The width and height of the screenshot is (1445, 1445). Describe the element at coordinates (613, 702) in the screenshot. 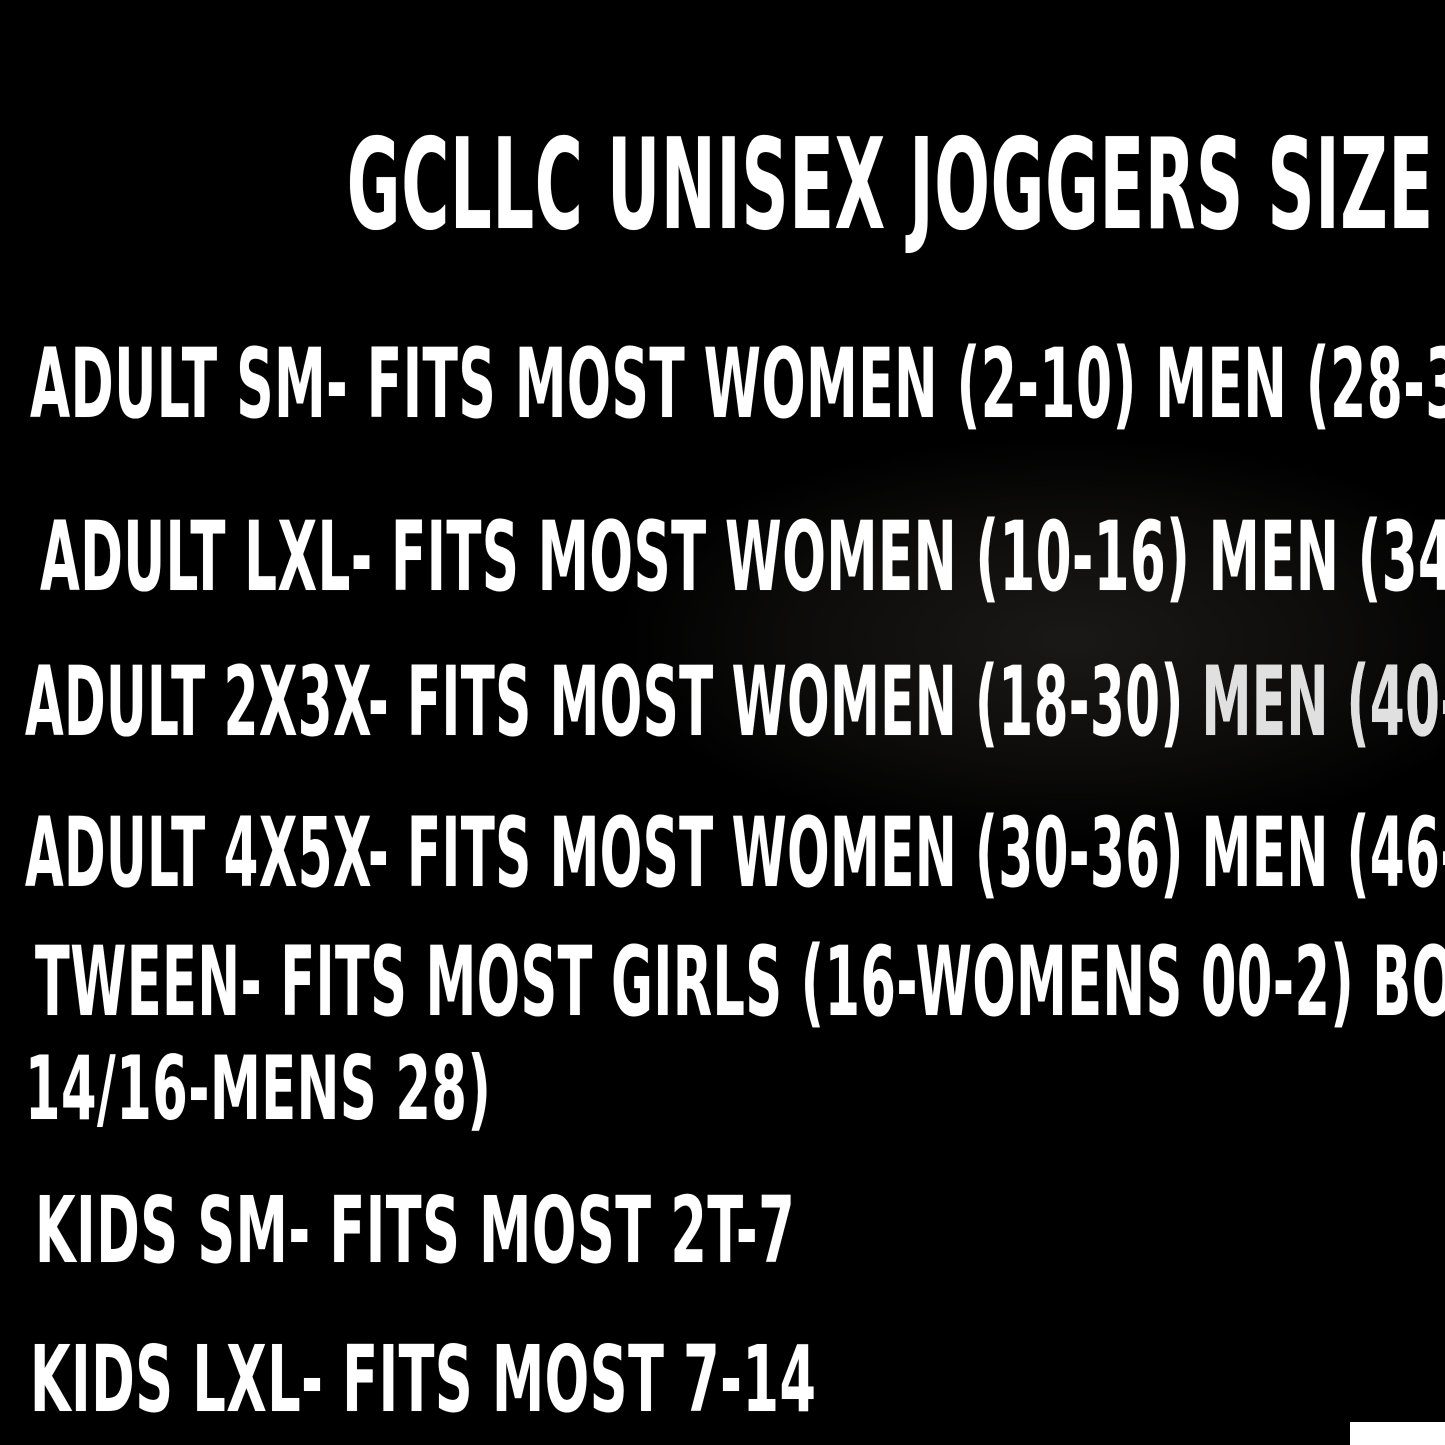

I see `size-row-adult-2x3x-main: ADULT 2X3X- FITS MOST WOMEN (18-30)` at that location.